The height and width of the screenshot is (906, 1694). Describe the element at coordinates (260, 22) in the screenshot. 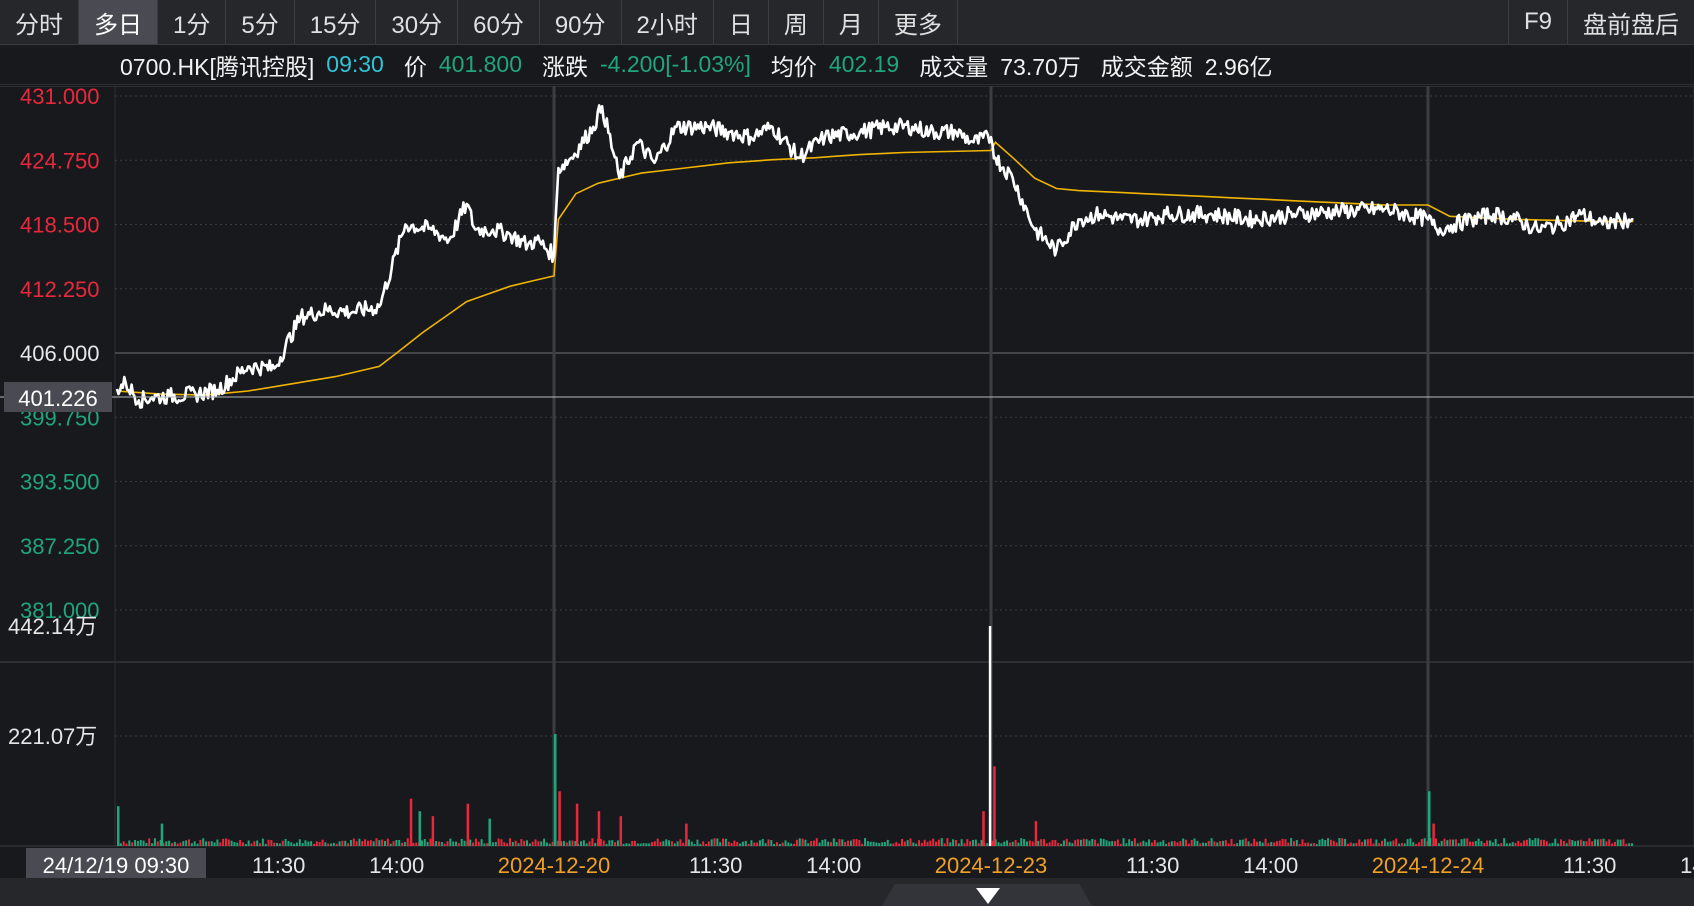

I see `tab-4: 5分` at that location.